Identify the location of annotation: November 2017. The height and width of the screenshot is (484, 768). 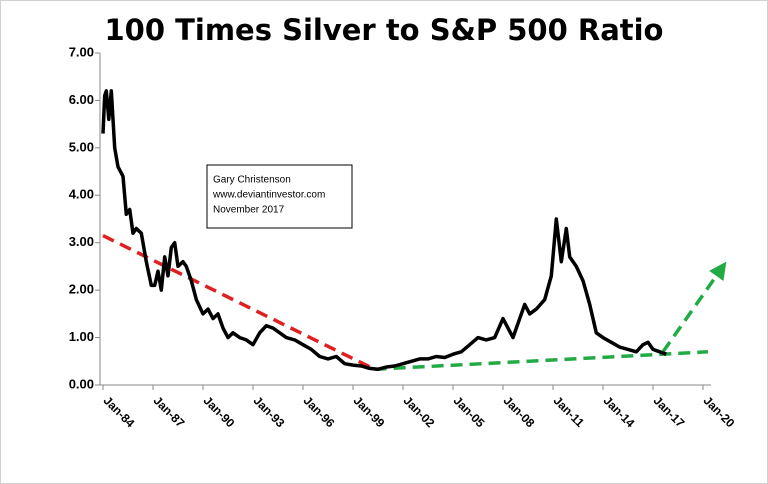
(249, 210).